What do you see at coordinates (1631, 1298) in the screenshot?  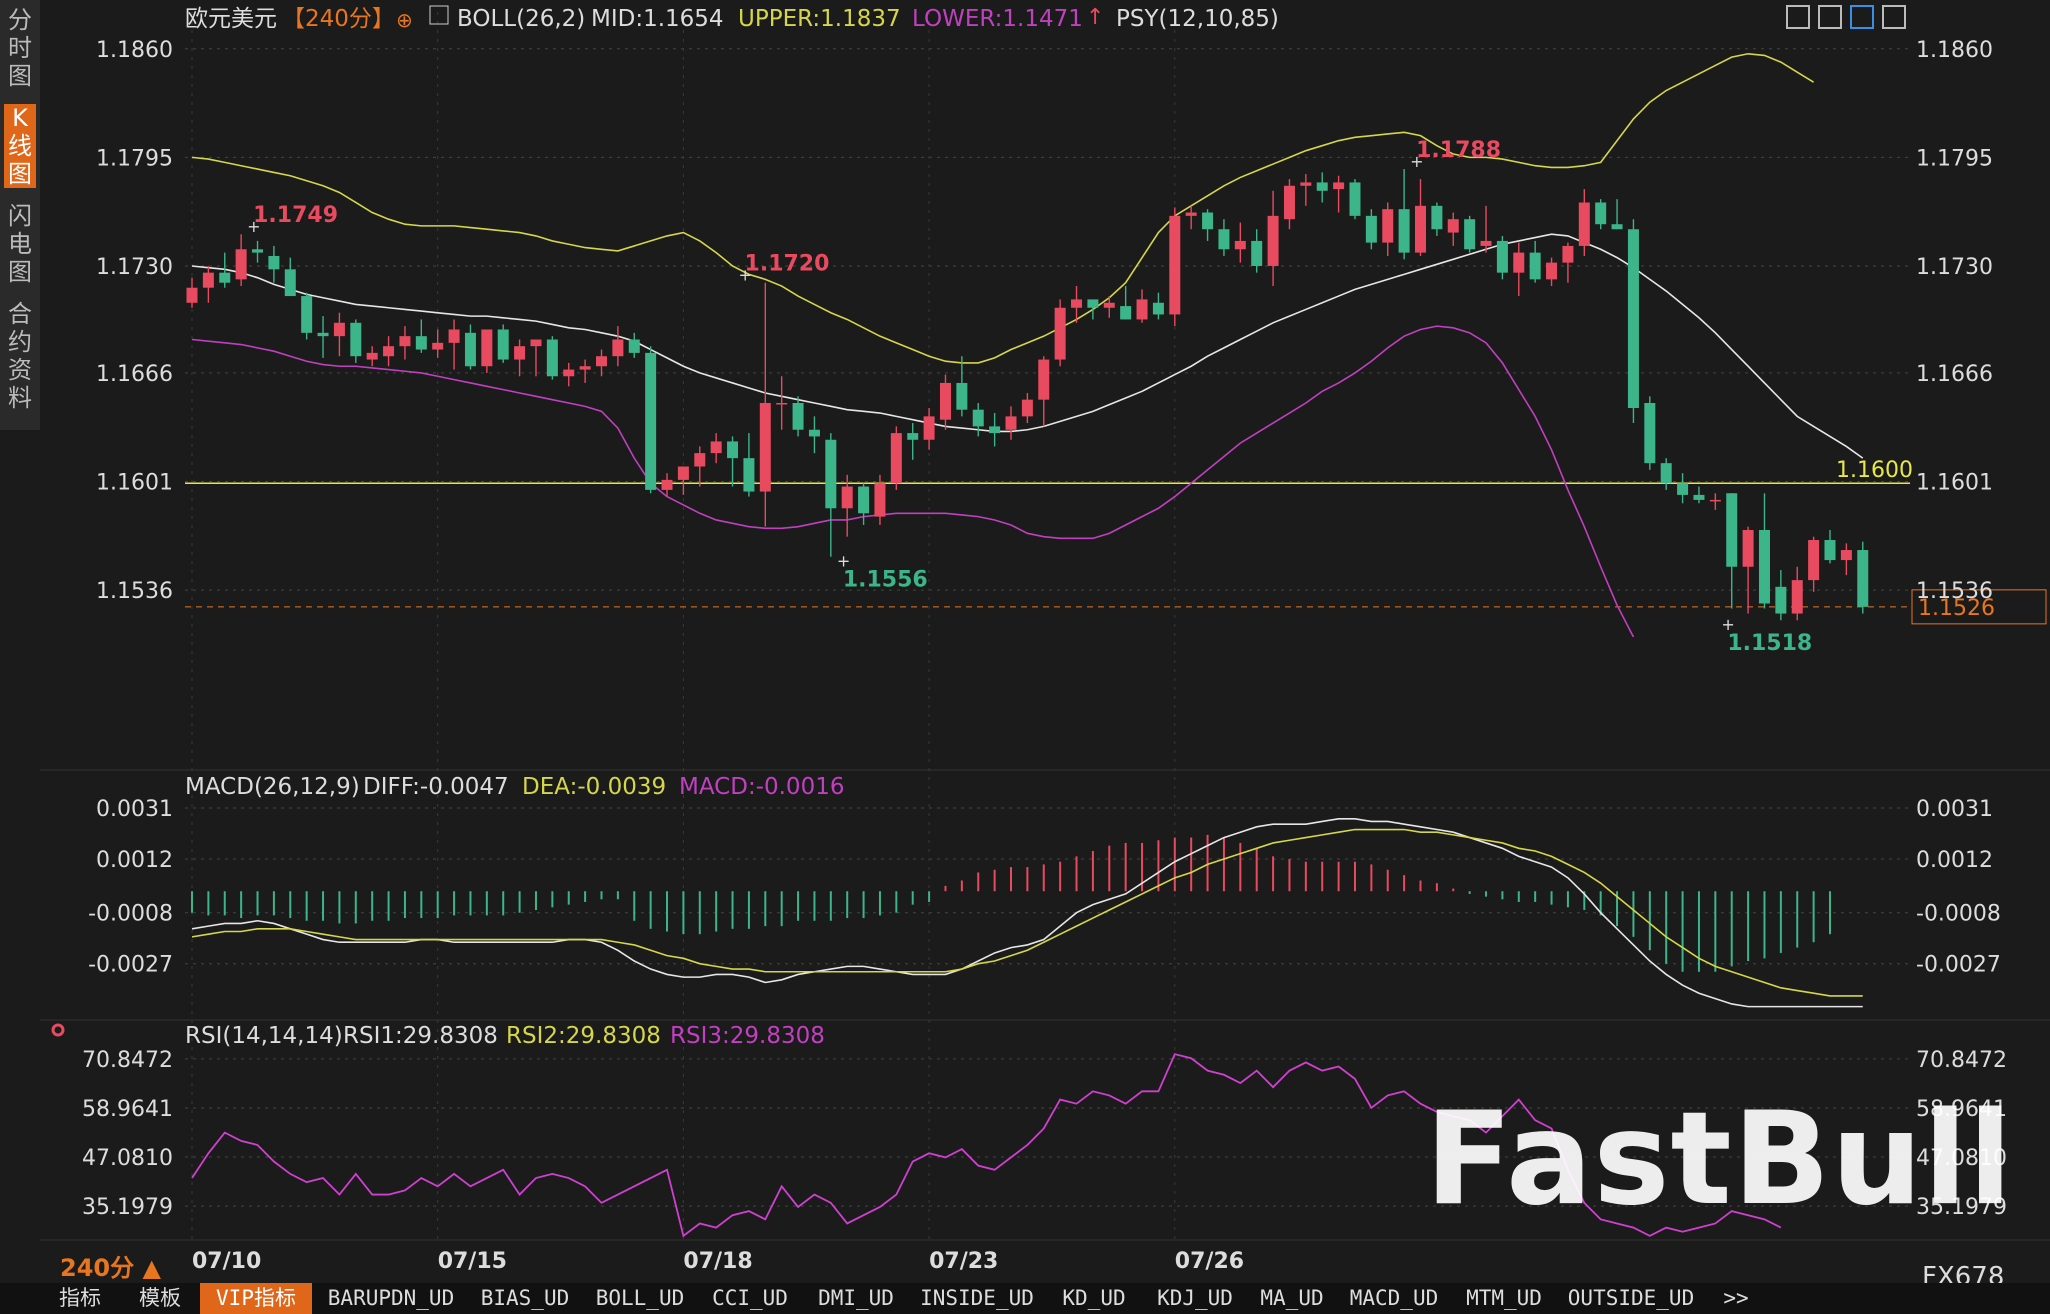 I see `tab-outside: OUTSIDE_UD` at bounding box center [1631, 1298].